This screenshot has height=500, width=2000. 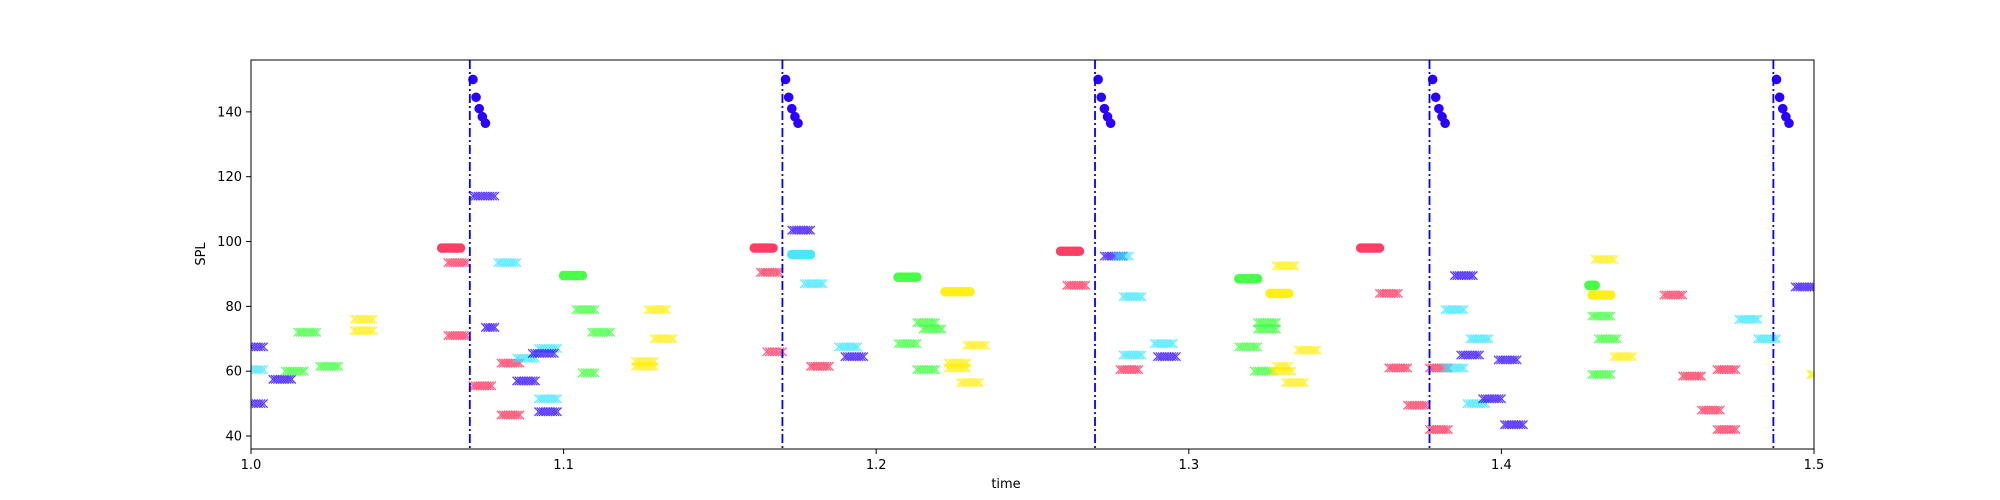 I want to click on y-tick-label: 120, so click(x=229, y=177).